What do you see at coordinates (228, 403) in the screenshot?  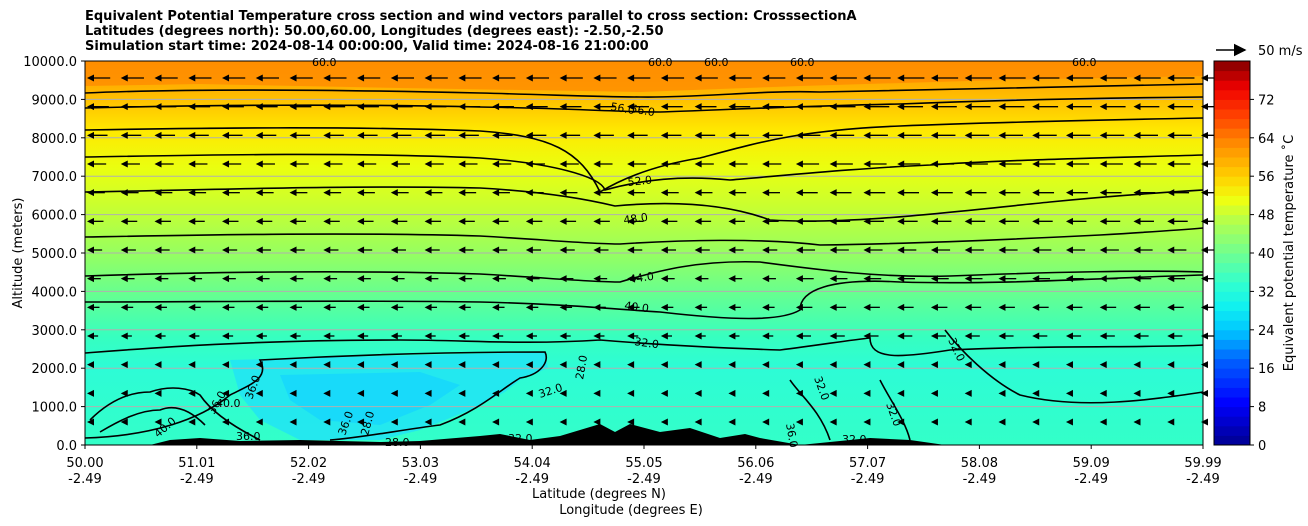 I see `contour-label: 40.0` at bounding box center [228, 403].